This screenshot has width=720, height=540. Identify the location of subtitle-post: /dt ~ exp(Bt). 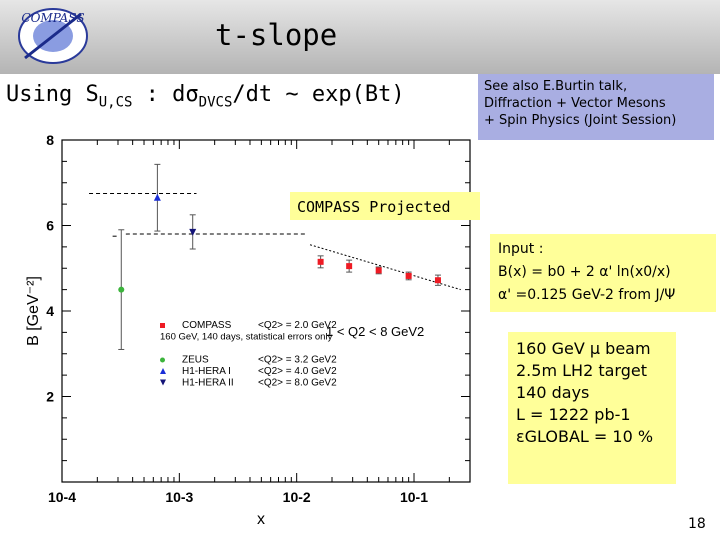
(318, 94).